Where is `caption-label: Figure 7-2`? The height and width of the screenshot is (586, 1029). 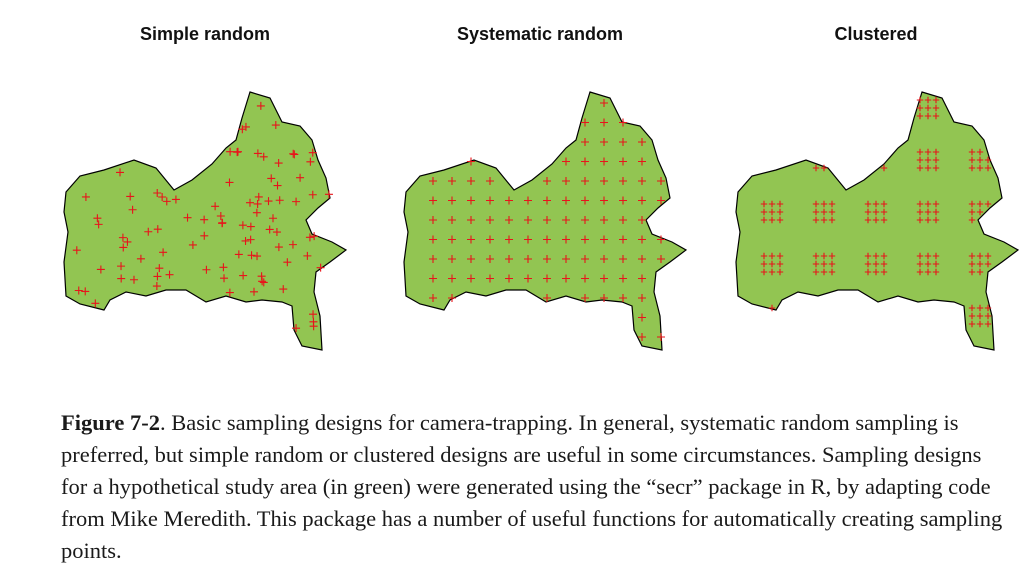
caption-label: Figure 7-2 is located at coordinates (110, 422).